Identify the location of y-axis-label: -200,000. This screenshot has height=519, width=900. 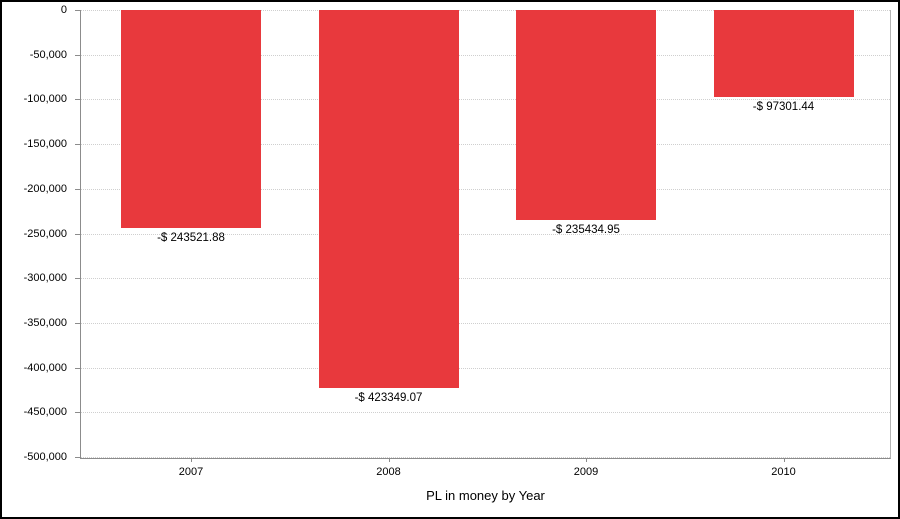
(45, 188).